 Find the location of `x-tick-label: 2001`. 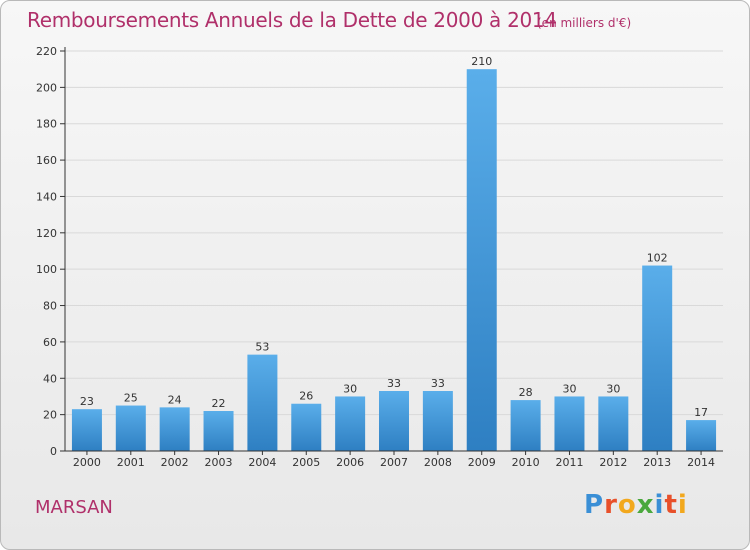

x-tick-label: 2001 is located at coordinates (131, 462).